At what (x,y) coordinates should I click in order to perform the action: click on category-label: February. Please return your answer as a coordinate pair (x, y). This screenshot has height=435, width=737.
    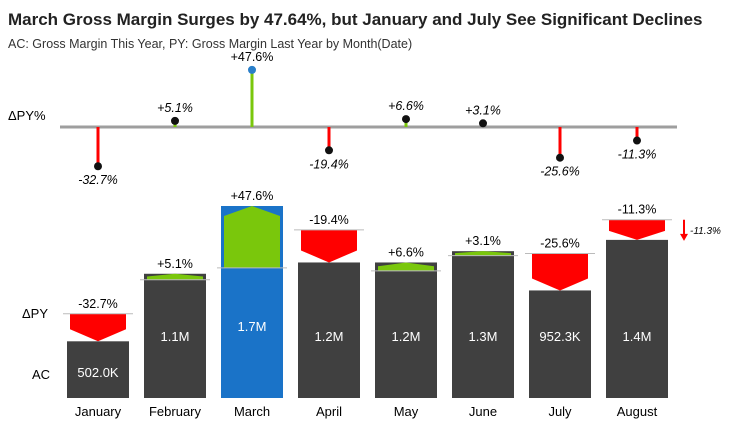
    Looking at the image, I should click on (175, 411).